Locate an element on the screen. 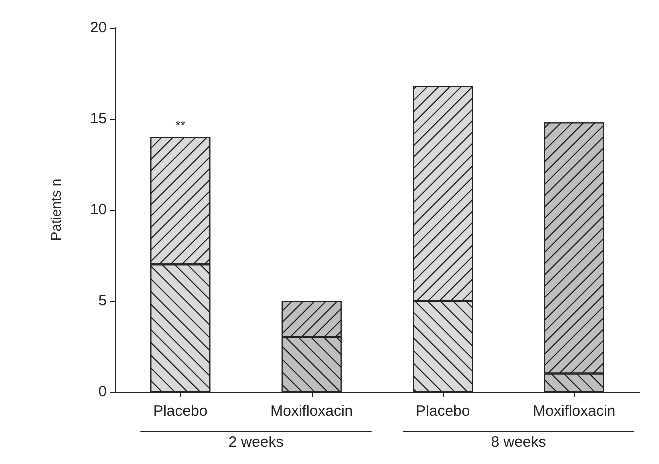 The width and height of the screenshot is (659, 464). y-tick-label: 20 is located at coordinates (98, 28).